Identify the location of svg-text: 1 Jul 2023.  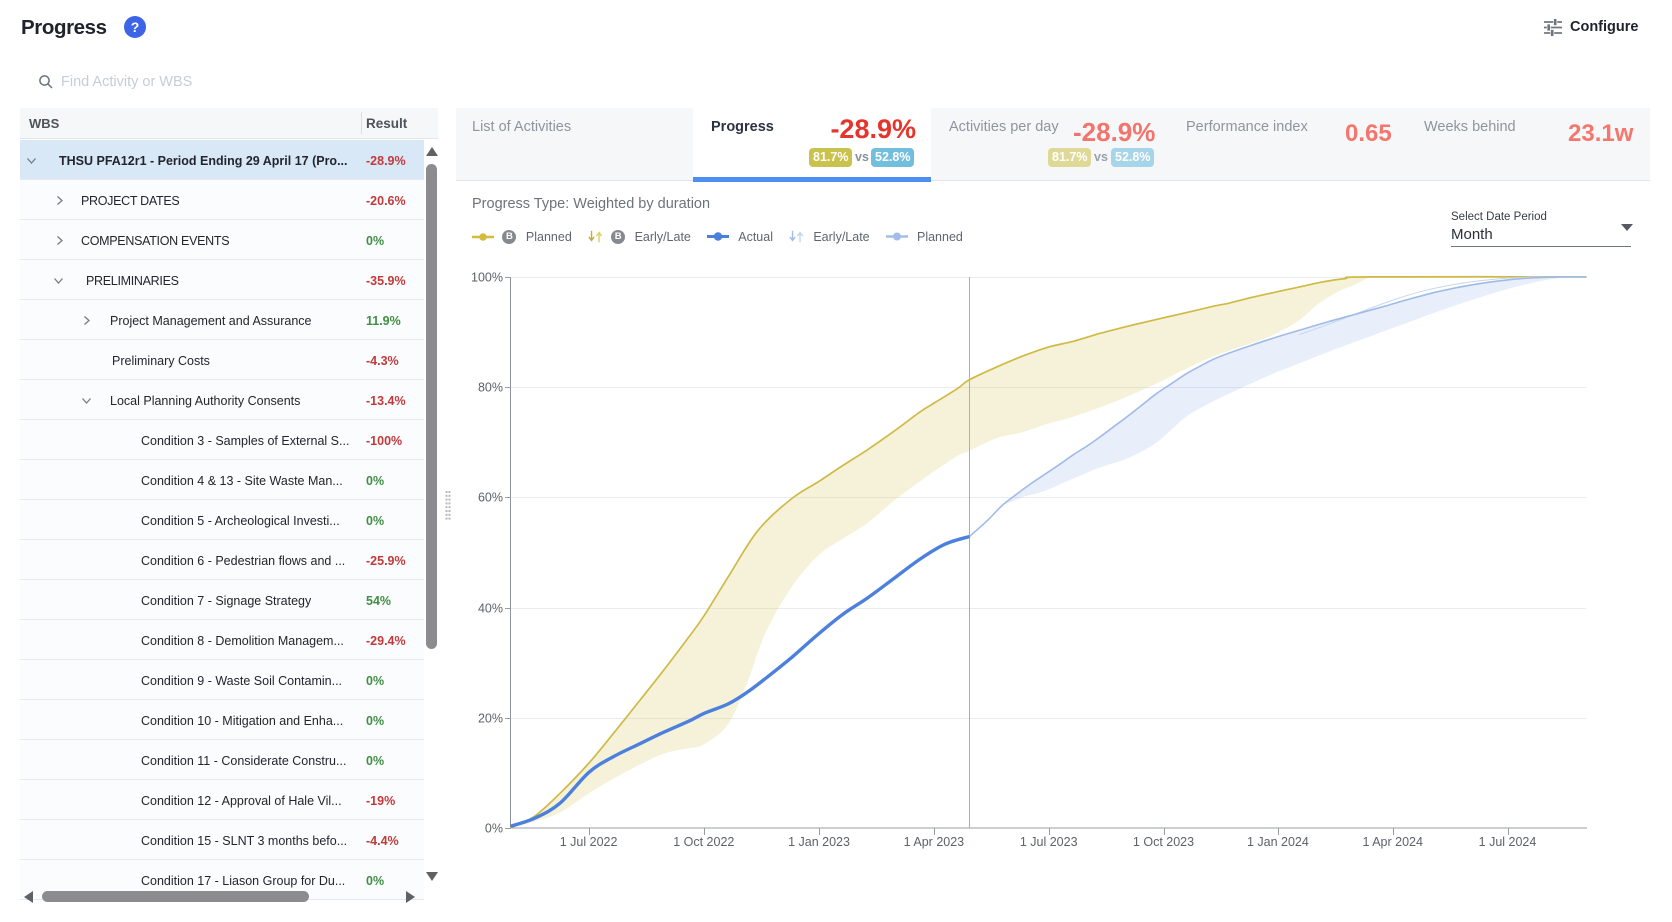
(1049, 842).